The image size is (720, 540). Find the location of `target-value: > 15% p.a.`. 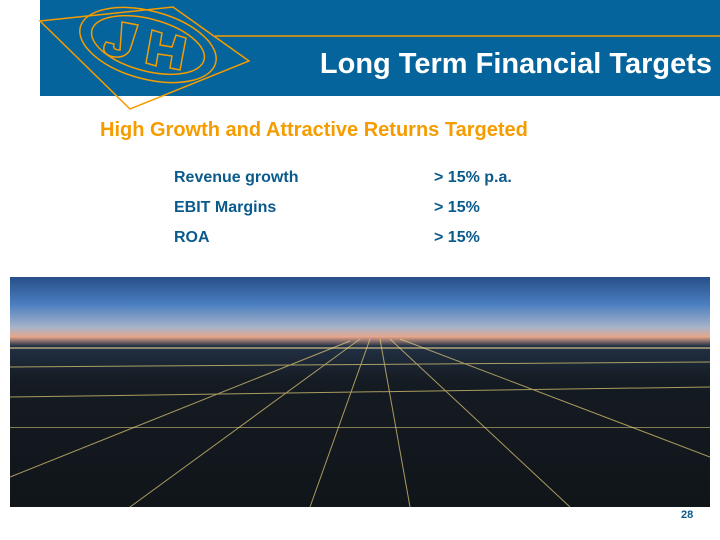

target-value: > 15% p.a. is located at coordinates (473, 177).